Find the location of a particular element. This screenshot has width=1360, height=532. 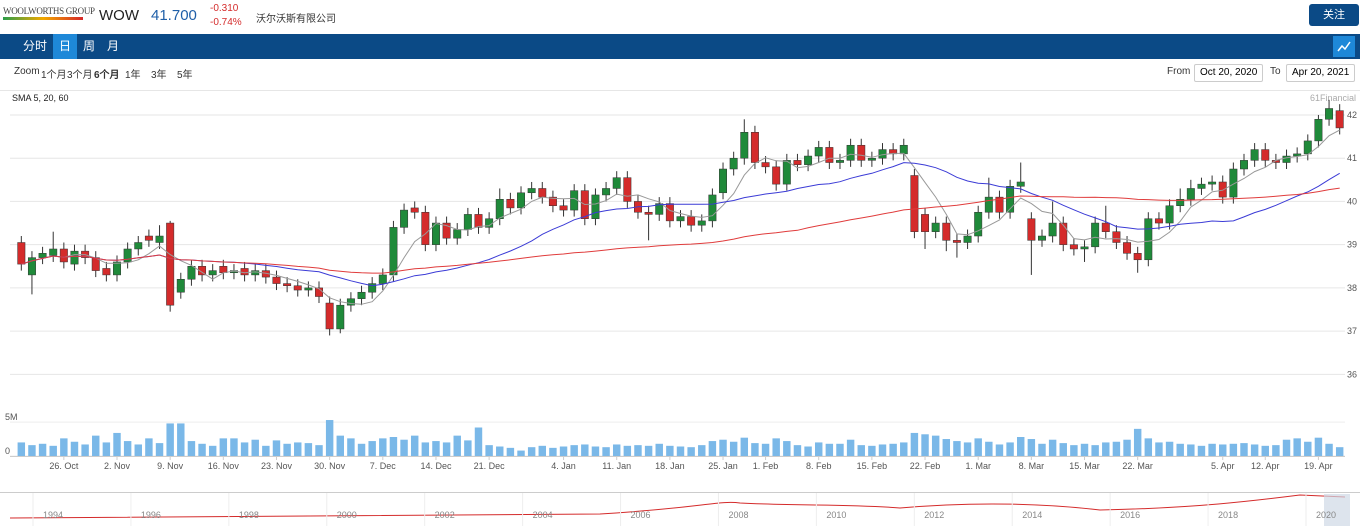

zoom-option: 3年 is located at coordinates (159, 75).